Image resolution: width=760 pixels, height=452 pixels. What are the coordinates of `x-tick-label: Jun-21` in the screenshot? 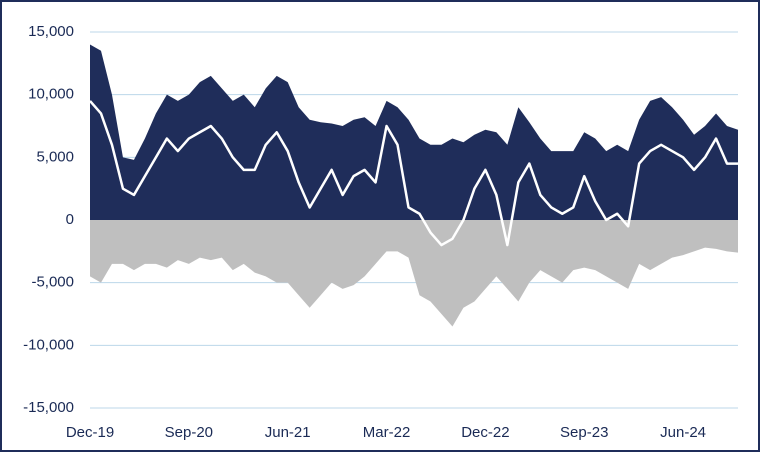 It's located at (288, 432).